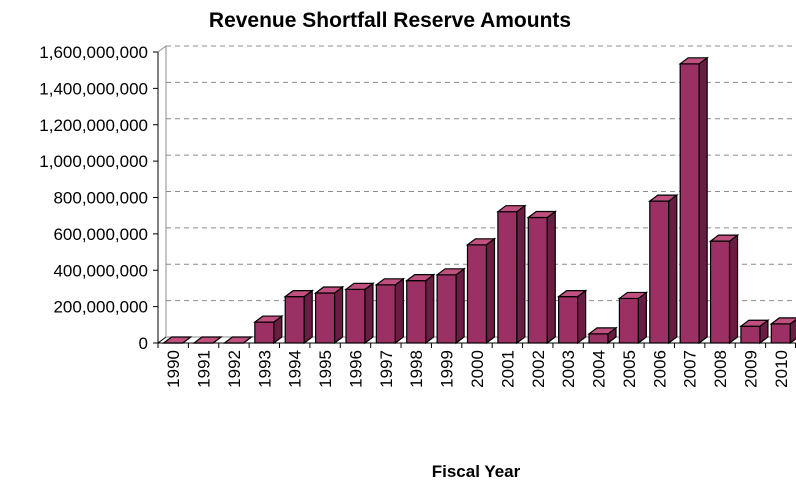  What do you see at coordinates (568, 369) in the screenshot?
I see `x-tick-label: 2003` at bounding box center [568, 369].